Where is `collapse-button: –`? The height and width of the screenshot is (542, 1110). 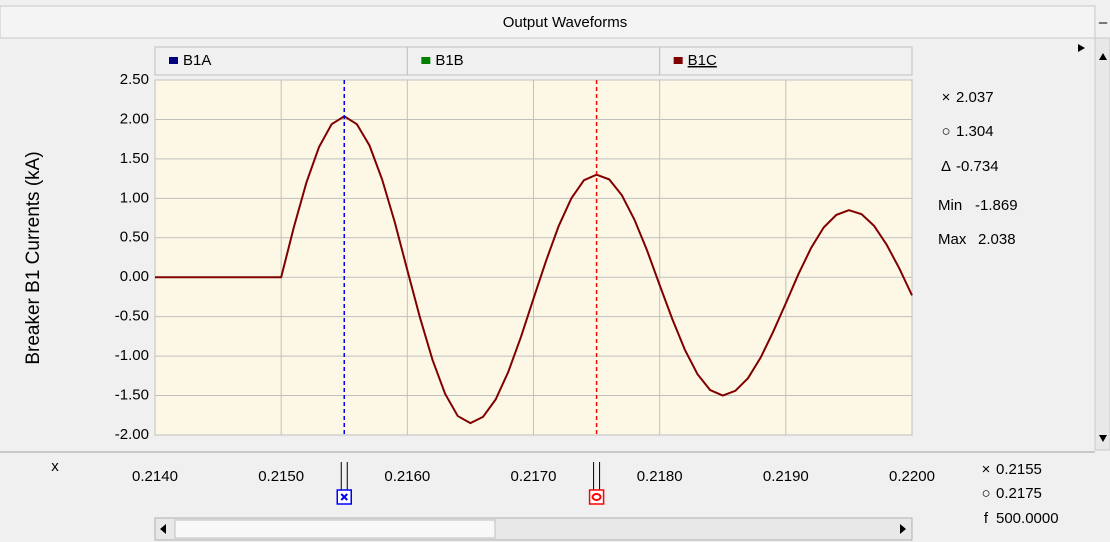 collapse-button: – is located at coordinates (1103, 22).